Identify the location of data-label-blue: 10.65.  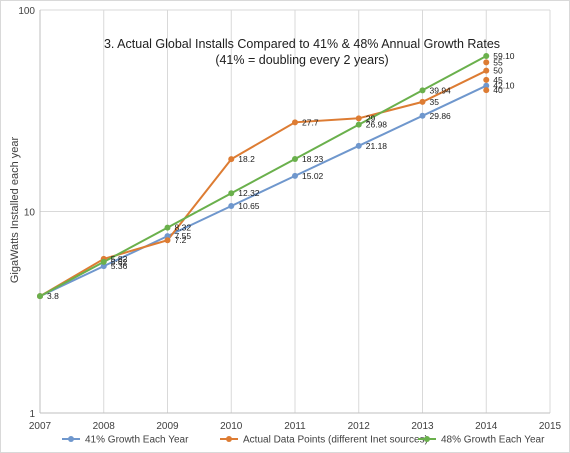
(249, 206).